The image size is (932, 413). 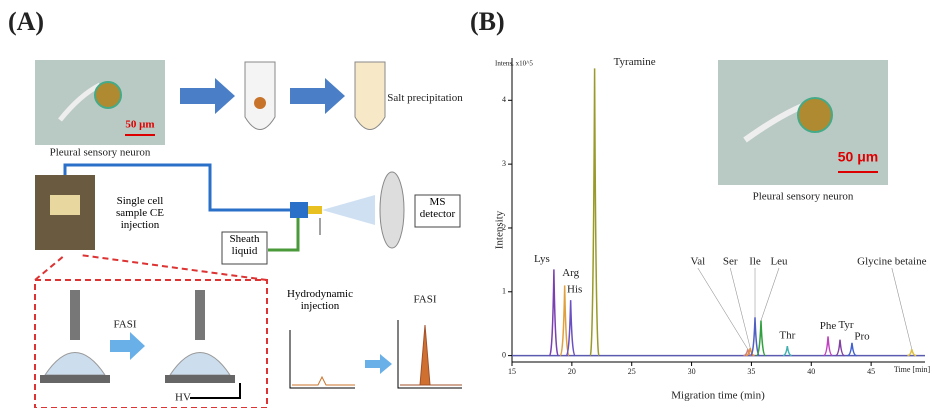 I want to click on peak-label: Arg, so click(x=570, y=273).